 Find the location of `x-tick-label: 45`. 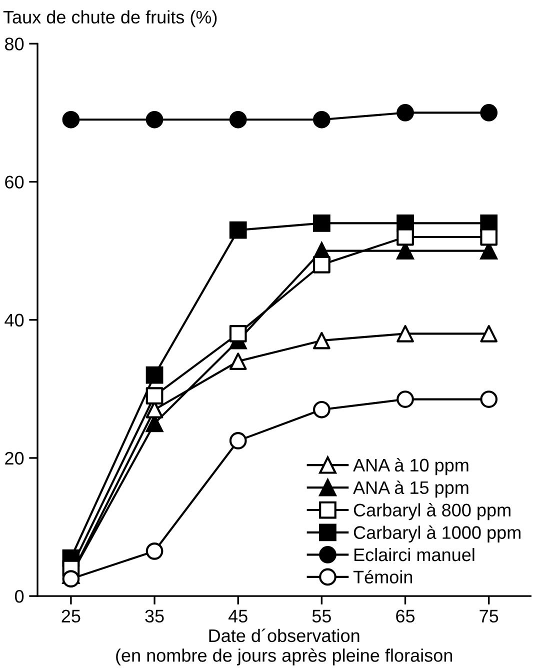

x-tick-label: 45 is located at coordinates (238, 616).